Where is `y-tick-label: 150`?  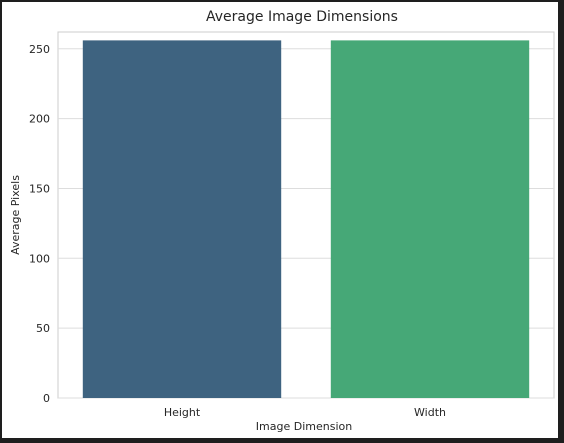 y-tick-label: 150 is located at coordinates (39, 188).